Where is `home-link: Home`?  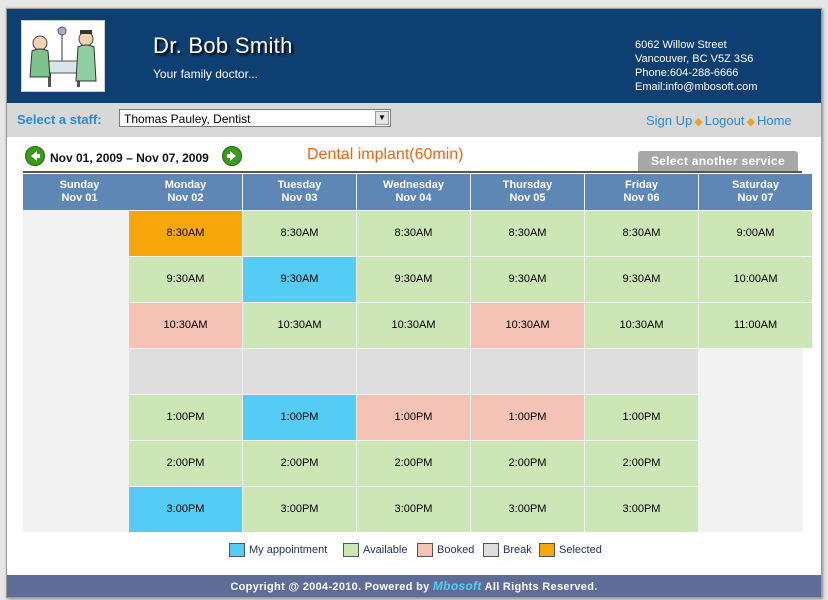
home-link: Home is located at coordinates (774, 120).